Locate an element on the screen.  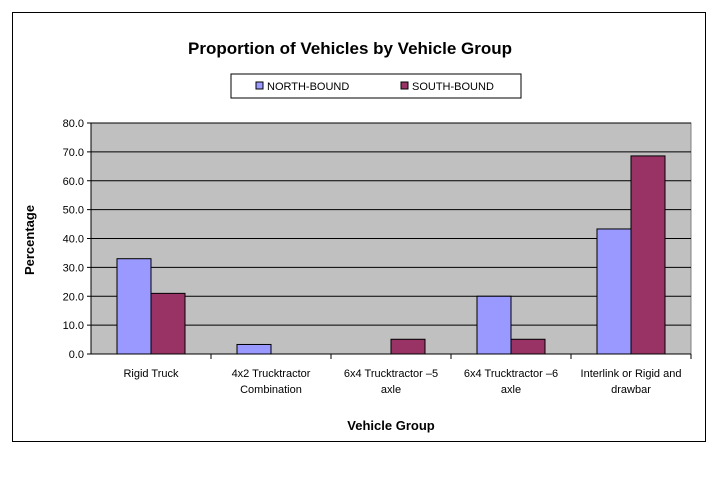
x-tick-label: 6x4 Trucktractor –5 is located at coordinates (391, 374).